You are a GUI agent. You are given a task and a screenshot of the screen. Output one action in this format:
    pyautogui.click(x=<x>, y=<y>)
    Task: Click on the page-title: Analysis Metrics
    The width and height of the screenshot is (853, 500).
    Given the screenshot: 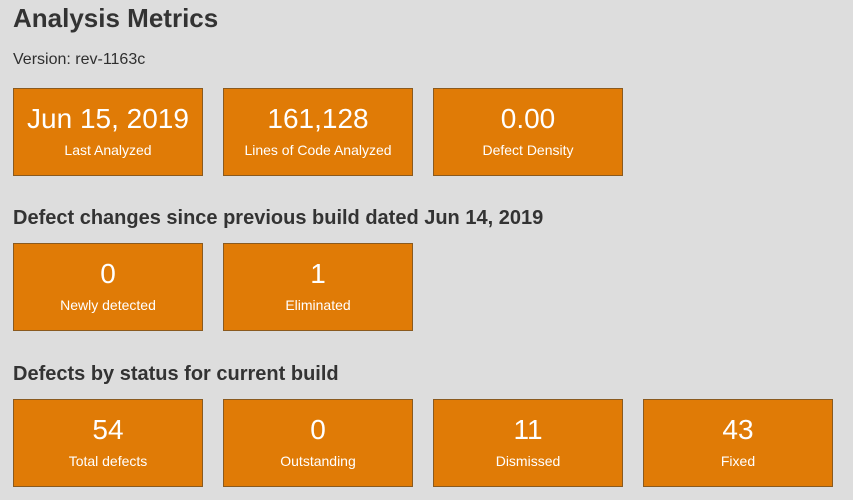 What is the action you would take?
    pyautogui.click(x=116, y=18)
    